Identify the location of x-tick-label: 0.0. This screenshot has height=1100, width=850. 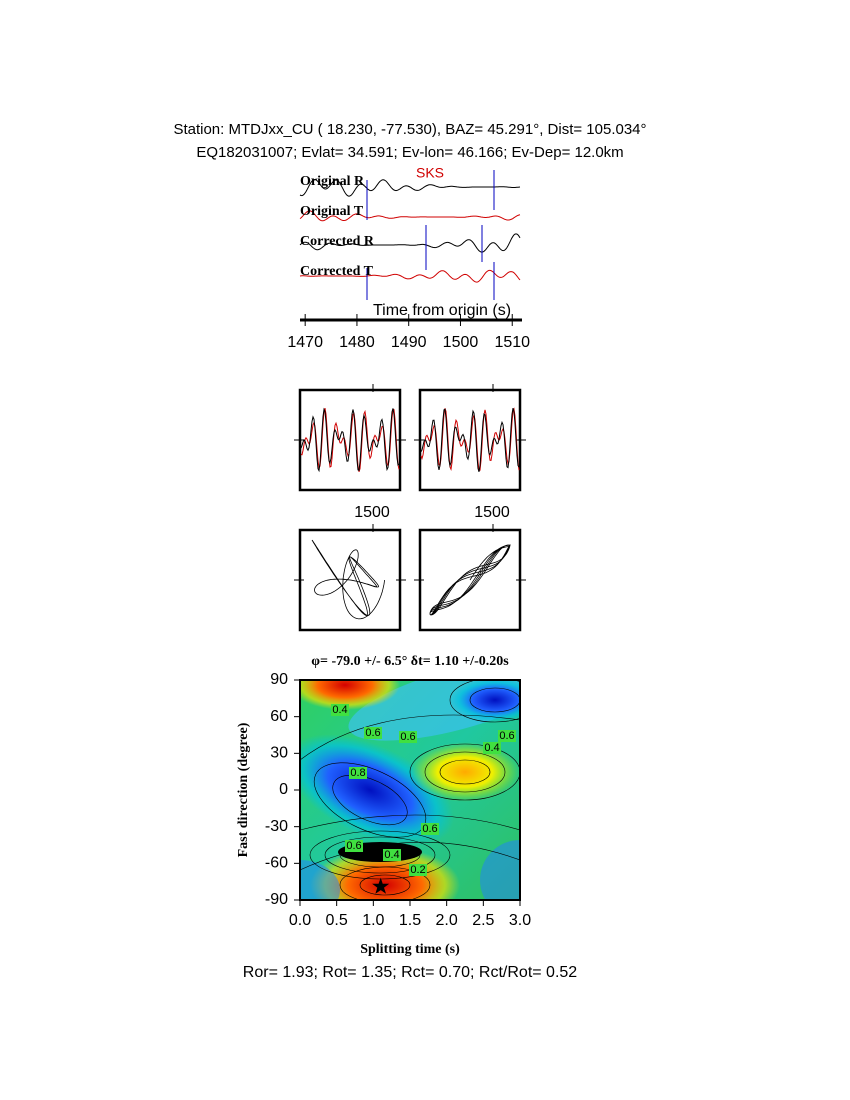
(300, 920).